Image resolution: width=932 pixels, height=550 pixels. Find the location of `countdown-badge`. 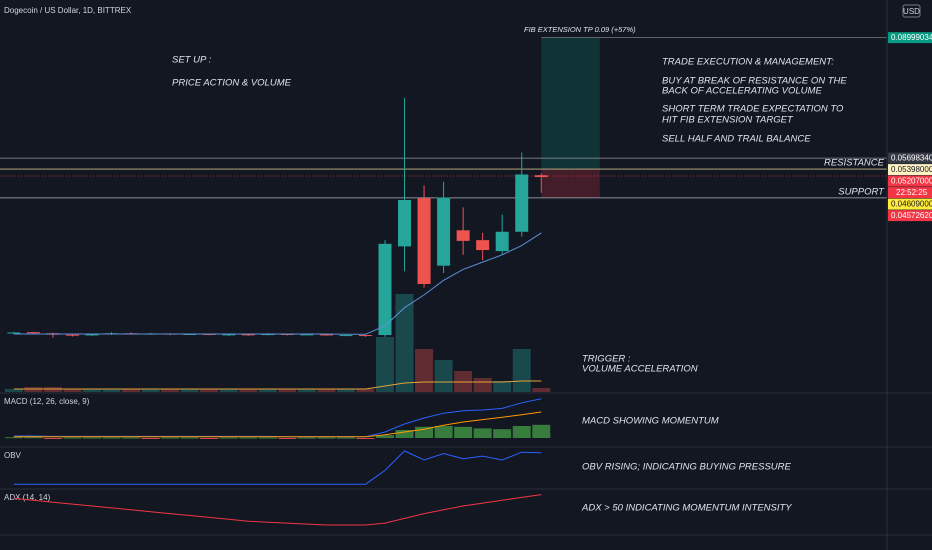

countdown-badge is located at coordinates (910, 193).